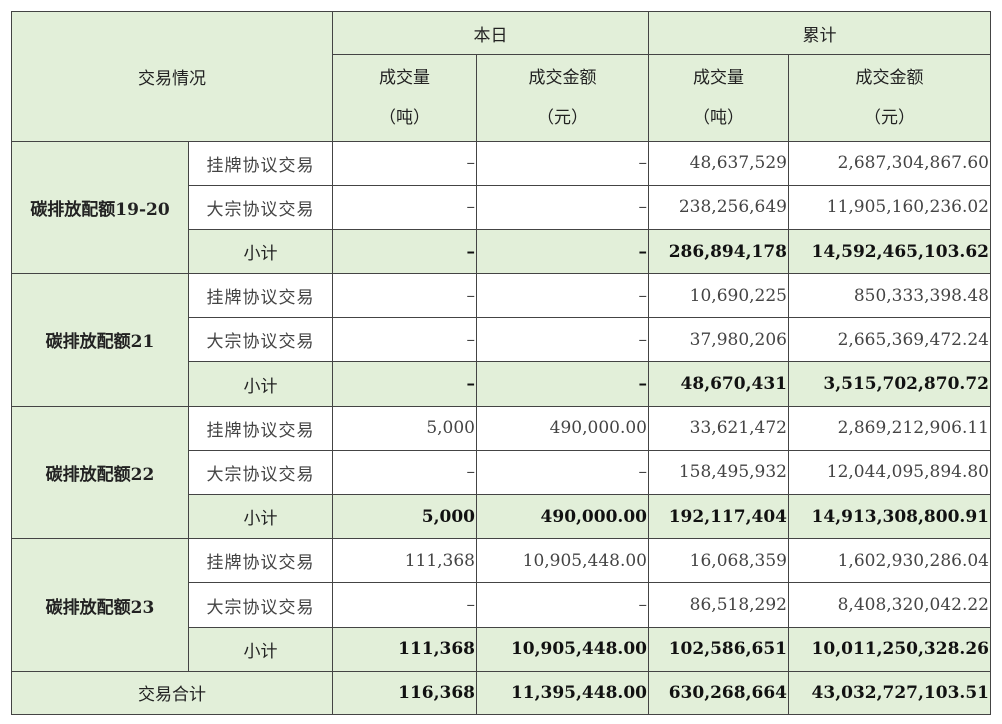 The width and height of the screenshot is (1002, 724). Describe the element at coordinates (889, 296) in the screenshot. I see `cumulative-amount-cell: 850,333,398.48` at that location.